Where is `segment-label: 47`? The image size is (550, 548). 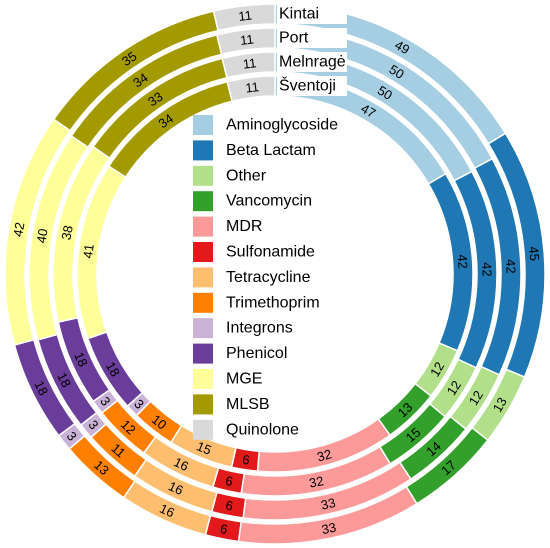 segment-label: 47 is located at coordinates (368, 111).